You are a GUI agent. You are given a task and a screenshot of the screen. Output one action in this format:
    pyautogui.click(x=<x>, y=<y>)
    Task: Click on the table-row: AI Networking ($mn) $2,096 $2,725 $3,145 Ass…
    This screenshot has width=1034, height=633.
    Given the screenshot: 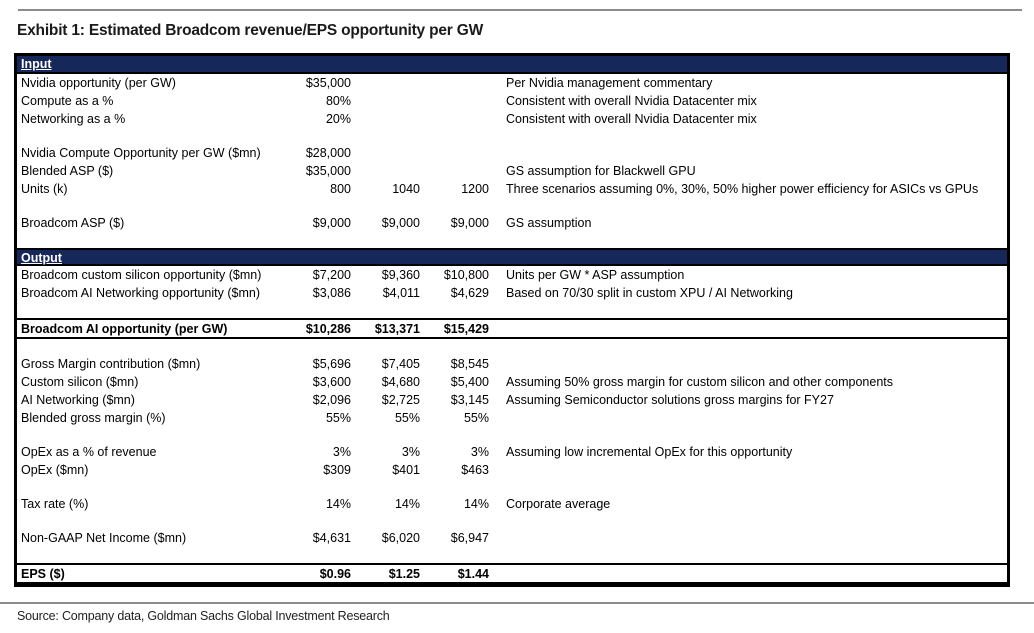 What is the action you would take?
    pyautogui.click(x=512, y=400)
    